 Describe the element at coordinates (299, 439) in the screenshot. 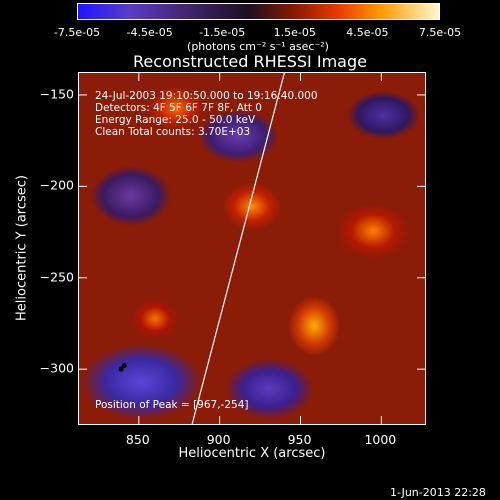

I see `x-tick-label: 950` at that location.